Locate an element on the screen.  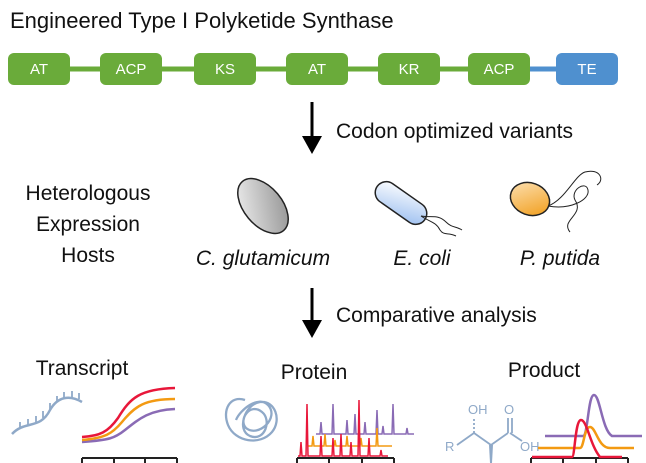
analysis-protein-label: Protein is located at coordinates (314, 372).